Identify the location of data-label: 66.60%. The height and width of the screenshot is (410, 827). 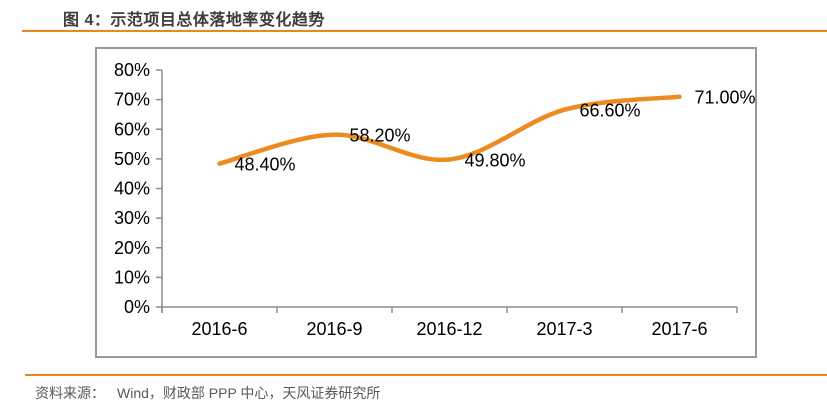
(610, 111).